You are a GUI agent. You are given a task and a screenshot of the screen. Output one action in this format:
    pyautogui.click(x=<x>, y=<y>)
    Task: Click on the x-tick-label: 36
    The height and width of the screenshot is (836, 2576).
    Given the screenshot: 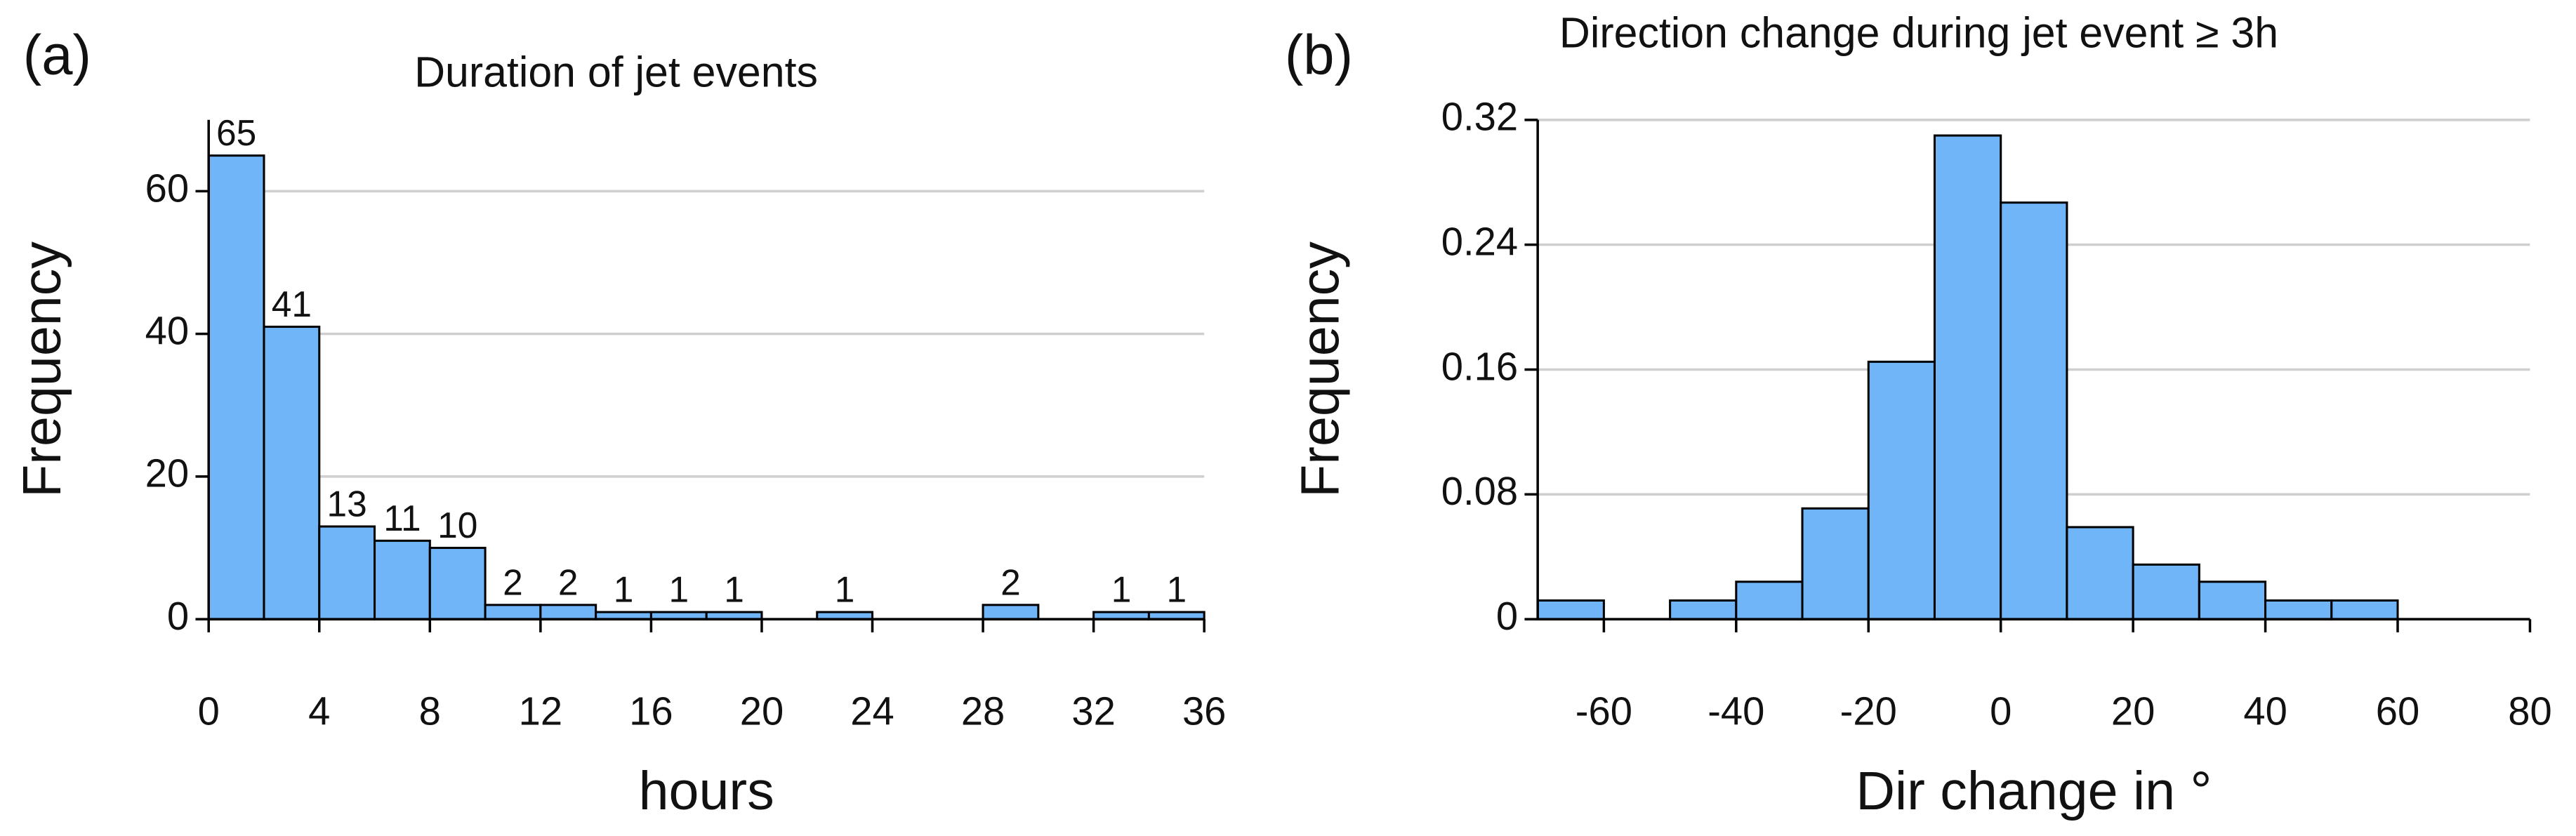 What is the action you would take?
    pyautogui.click(x=1204, y=711)
    